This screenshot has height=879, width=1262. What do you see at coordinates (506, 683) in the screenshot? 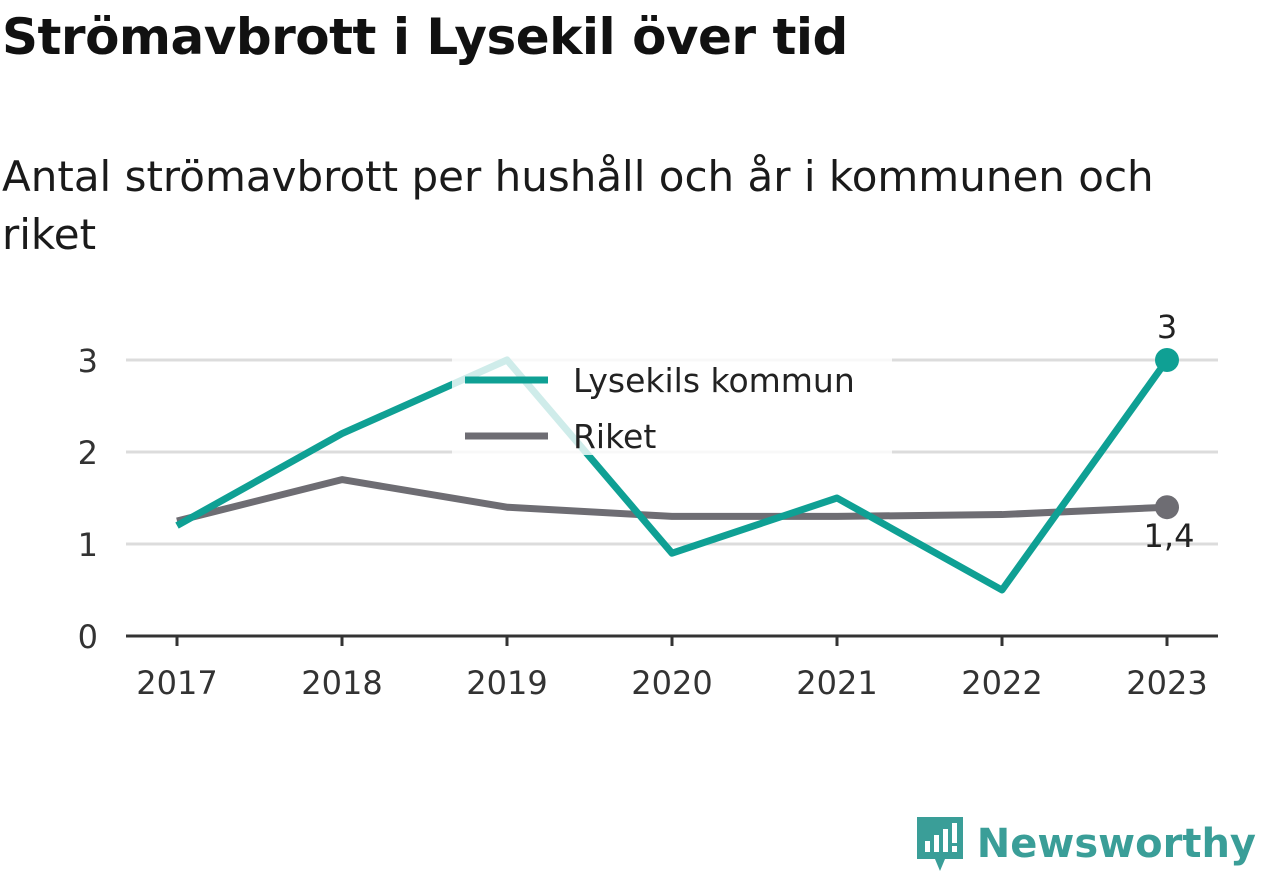
I see `x-tick-label: 2019` at bounding box center [506, 683].